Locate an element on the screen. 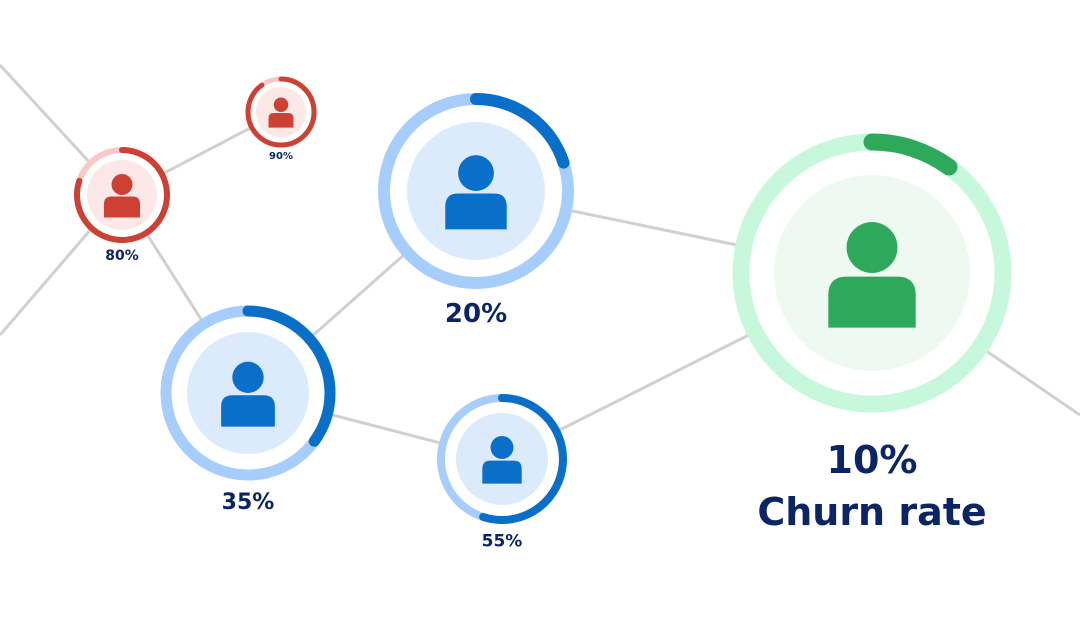 The image size is (1080, 630). node-label-55: 55% is located at coordinates (502, 541).